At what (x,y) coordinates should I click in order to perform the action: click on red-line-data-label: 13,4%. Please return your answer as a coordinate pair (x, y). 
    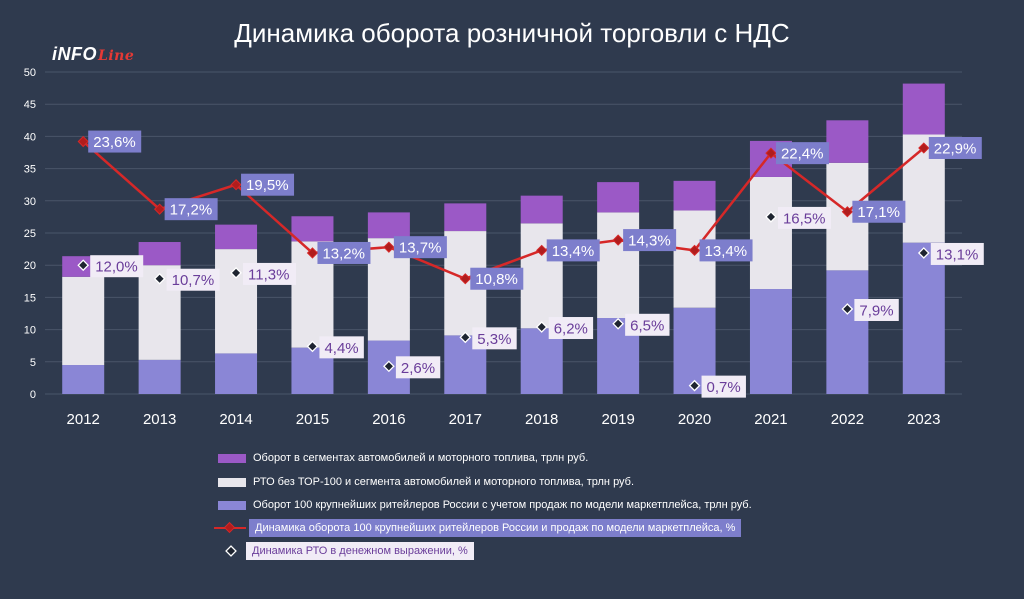
    Looking at the image, I should click on (573, 251).